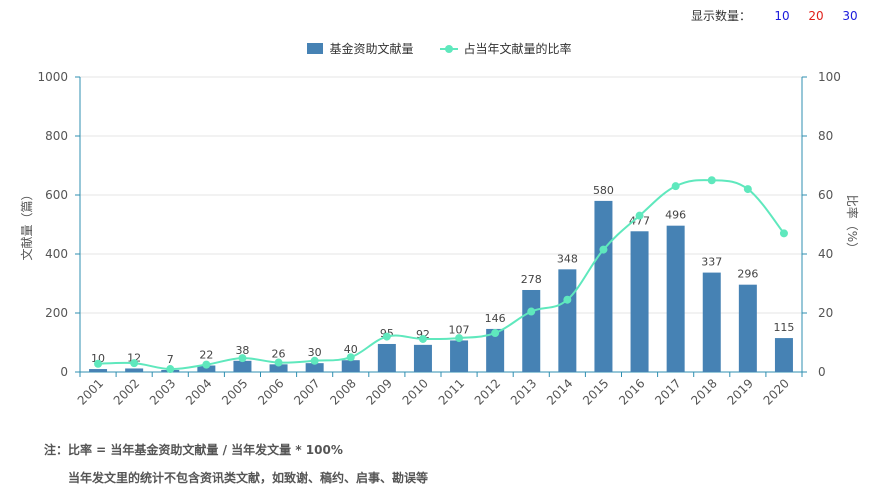 This screenshot has height=500, width=879. What do you see at coordinates (90, 391) in the screenshot?
I see `x-tick-label: 2001` at bounding box center [90, 391].